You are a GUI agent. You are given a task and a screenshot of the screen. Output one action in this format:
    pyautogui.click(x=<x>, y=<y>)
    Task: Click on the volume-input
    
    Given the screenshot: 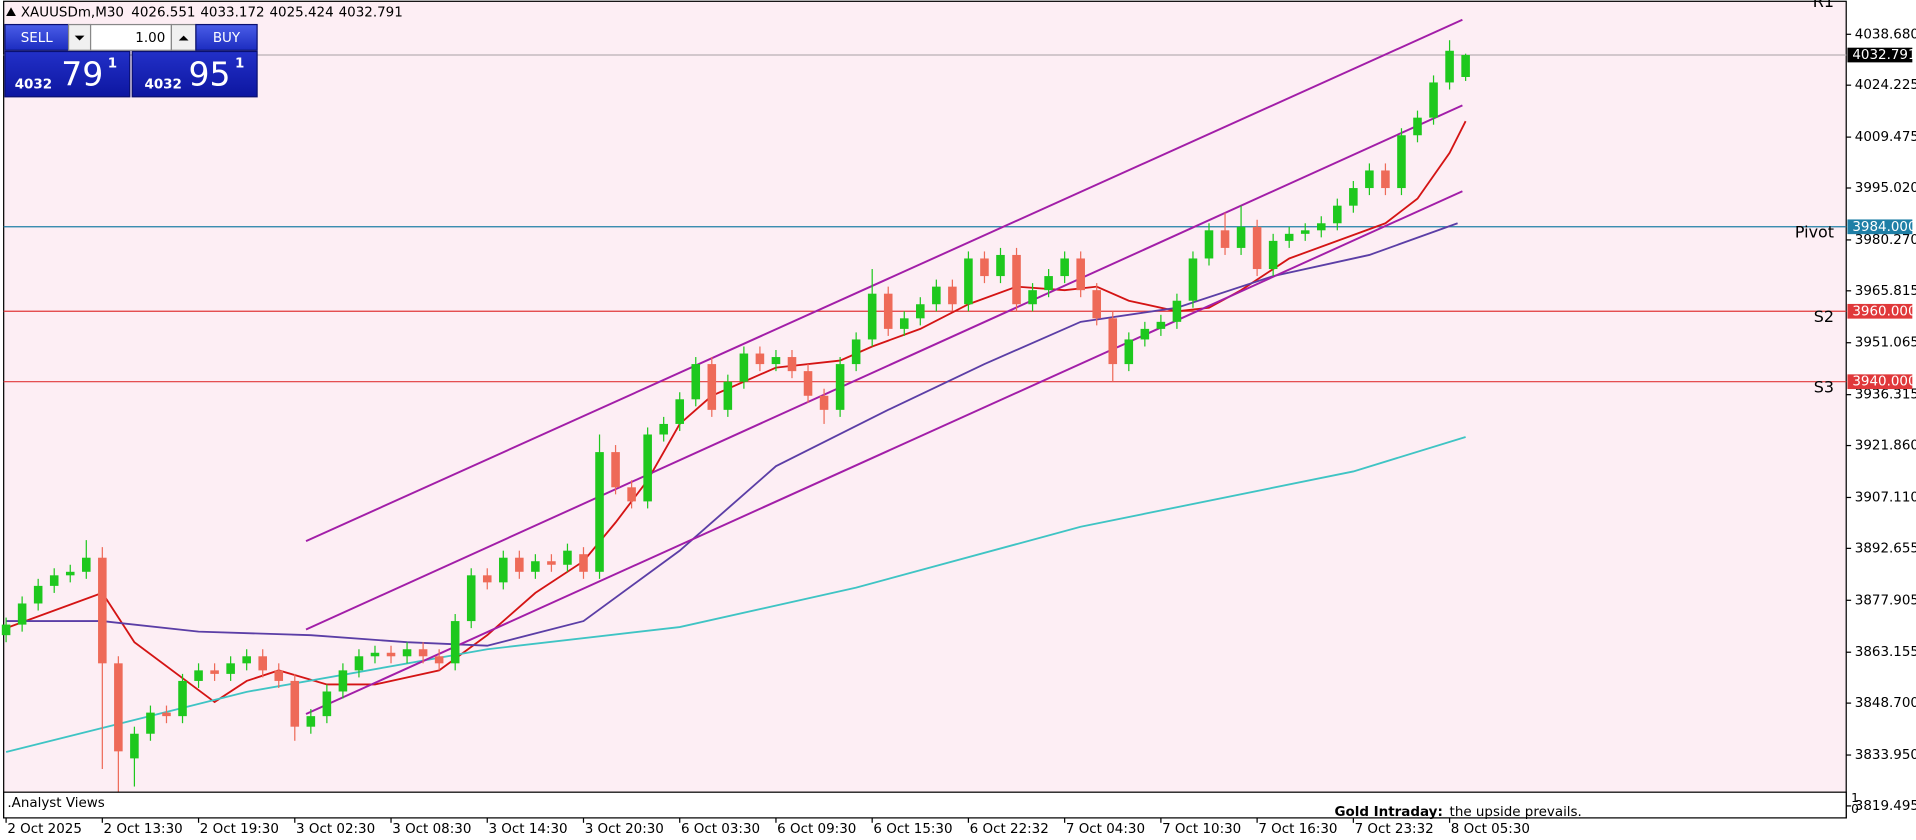 What is the action you would take?
    pyautogui.click(x=131, y=37)
    